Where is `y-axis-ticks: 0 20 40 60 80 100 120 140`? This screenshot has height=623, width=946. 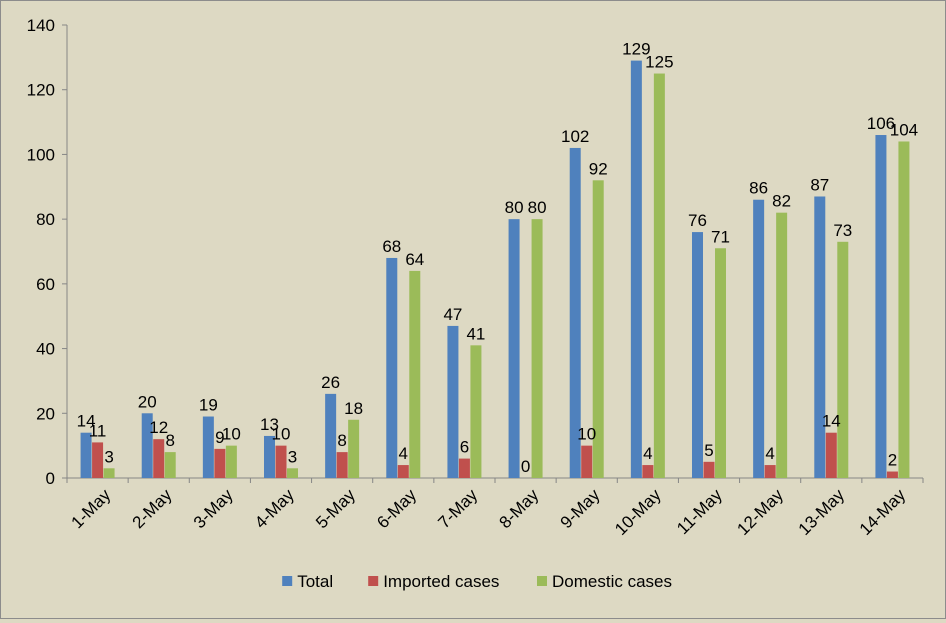 y-axis-ticks: 0 20 40 60 80 100 120 140 is located at coordinates (47, 252).